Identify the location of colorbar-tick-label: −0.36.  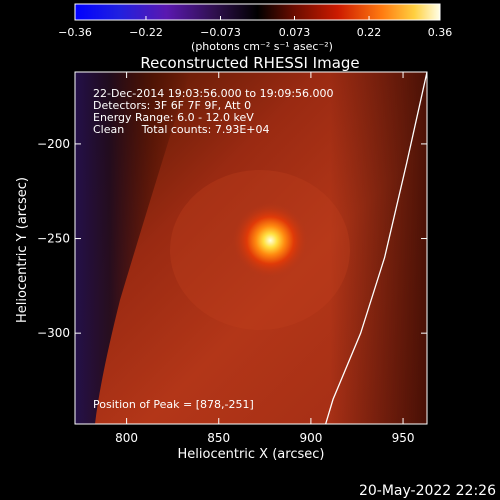
(75, 32).